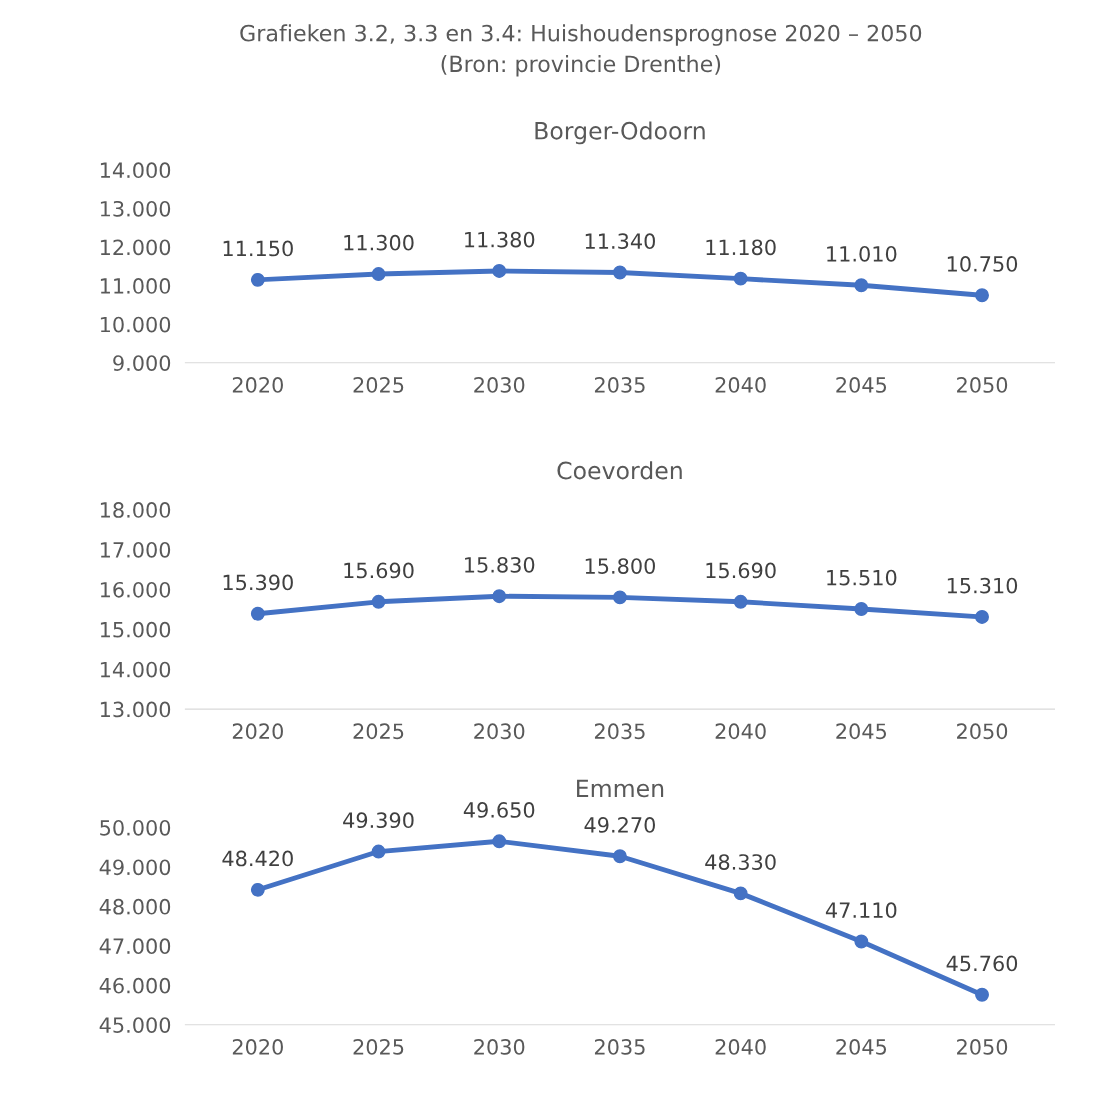 This screenshot has height=1096, width=1117. What do you see at coordinates (982, 264) in the screenshot?
I see `data-label: 10.750` at bounding box center [982, 264].